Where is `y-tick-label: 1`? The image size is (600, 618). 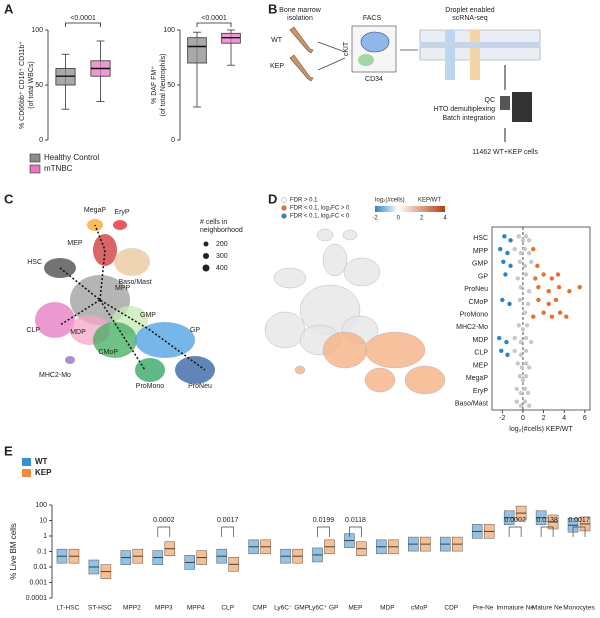 y-tick-label: 1 is located at coordinates (45, 536).